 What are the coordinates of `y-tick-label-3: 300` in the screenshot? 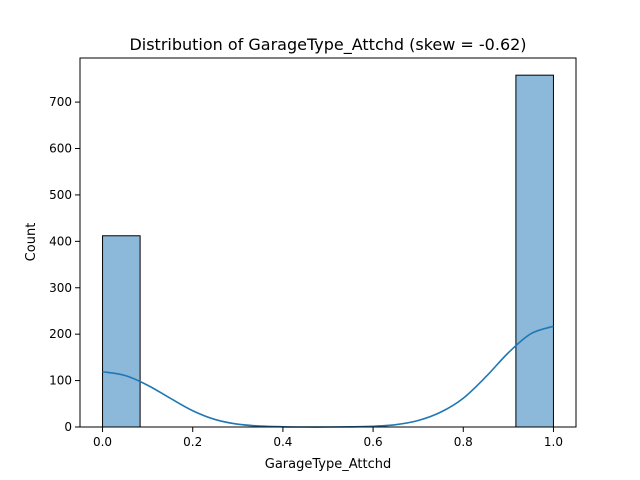 It's located at (60, 288).